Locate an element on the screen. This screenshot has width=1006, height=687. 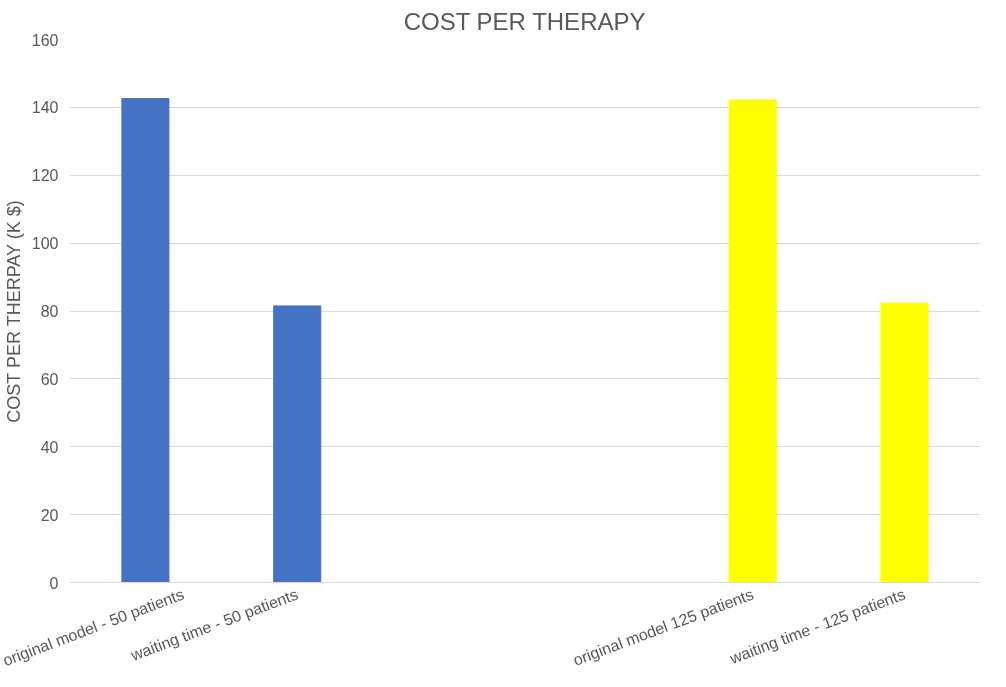
y-tick-label: 40 is located at coordinates (49, 447).